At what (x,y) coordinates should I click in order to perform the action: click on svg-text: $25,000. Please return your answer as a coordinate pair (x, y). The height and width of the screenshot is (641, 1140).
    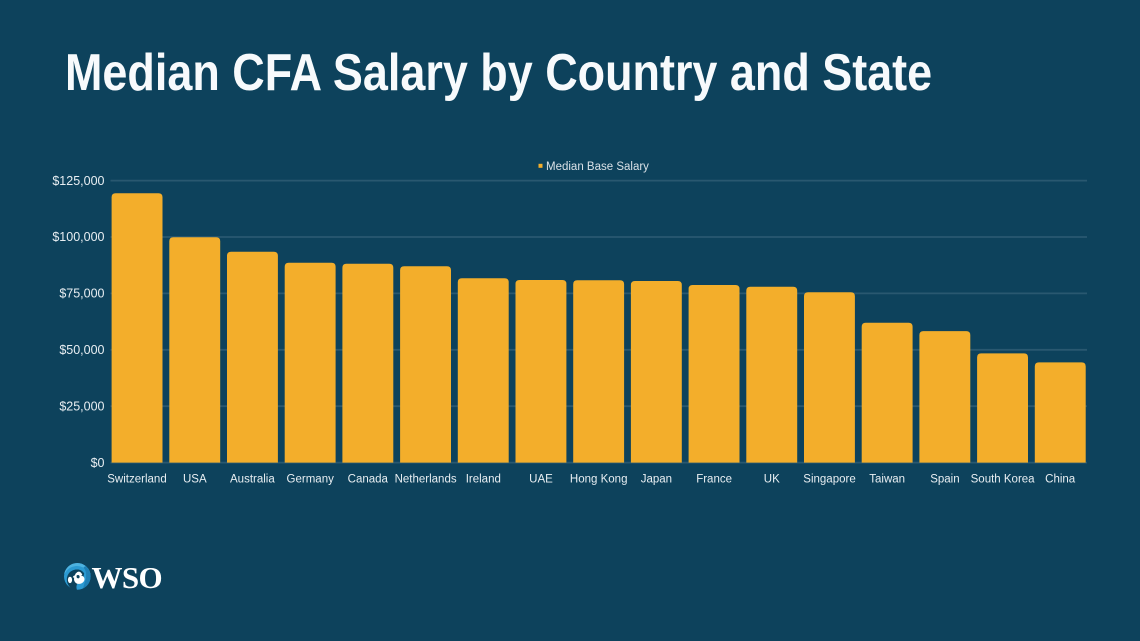
    Looking at the image, I should click on (81, 406).